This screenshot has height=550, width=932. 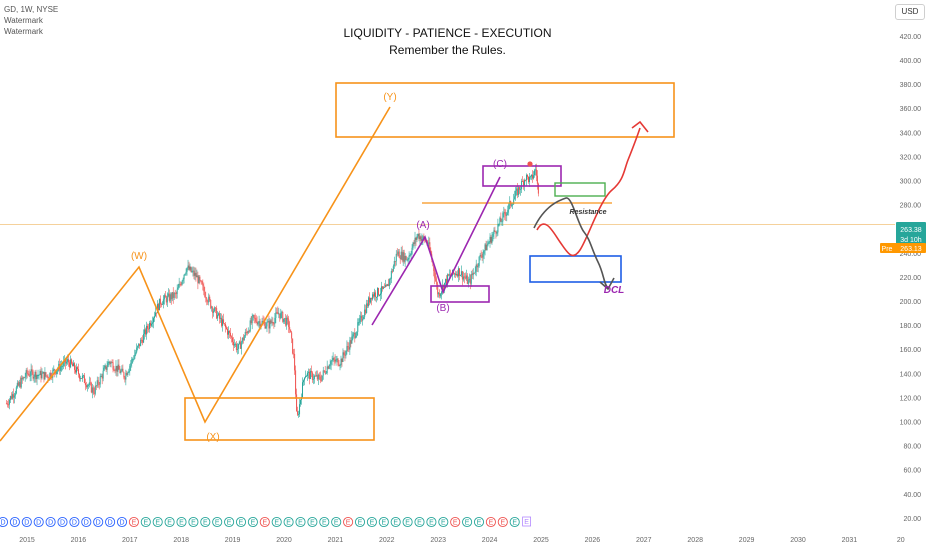 I want to click on x-tick-label: 2018, so click(x=181, y=540).